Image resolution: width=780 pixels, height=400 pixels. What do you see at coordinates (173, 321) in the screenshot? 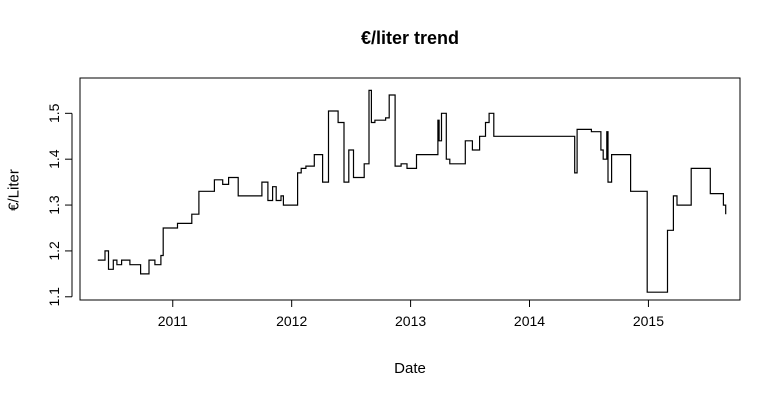
I see `x-tick-label: 2011` at bounding box center [173, 321].